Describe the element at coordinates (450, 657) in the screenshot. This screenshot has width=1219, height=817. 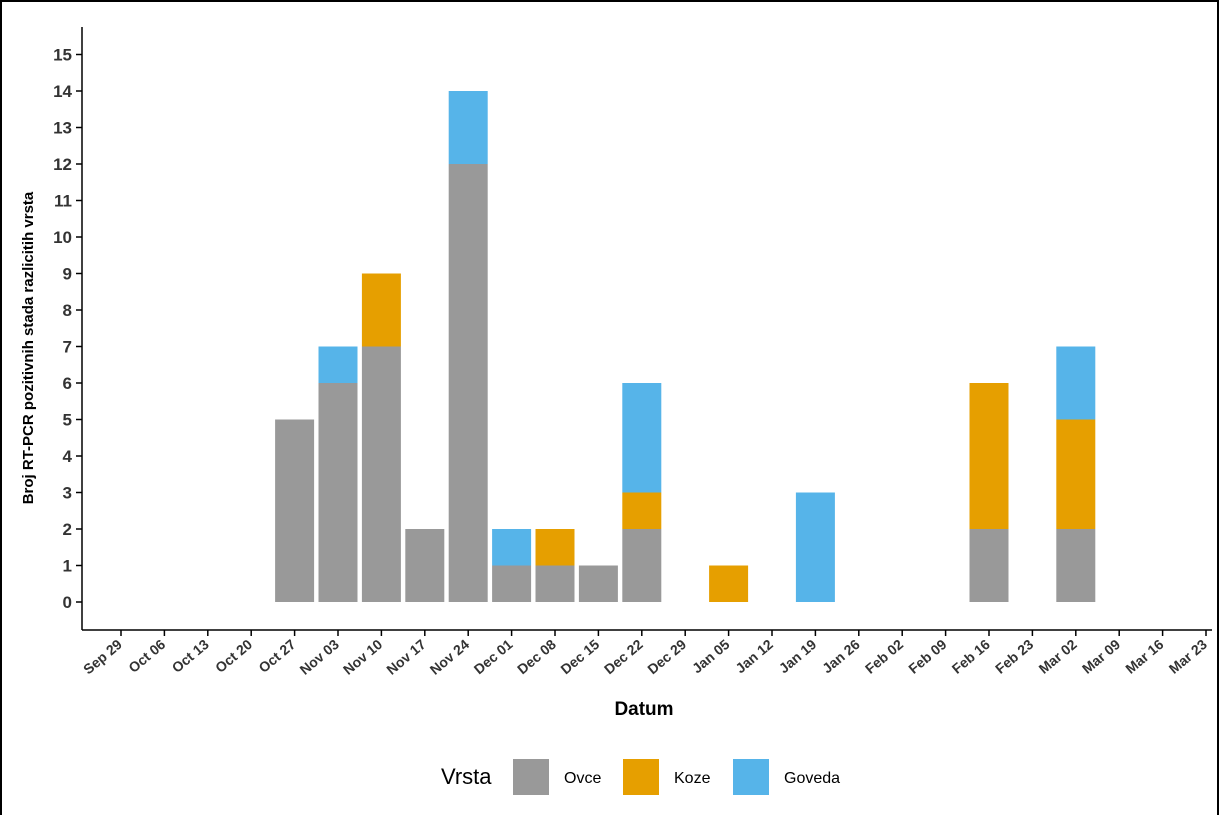
I see `x-tick-label: Nov 24` at that location.